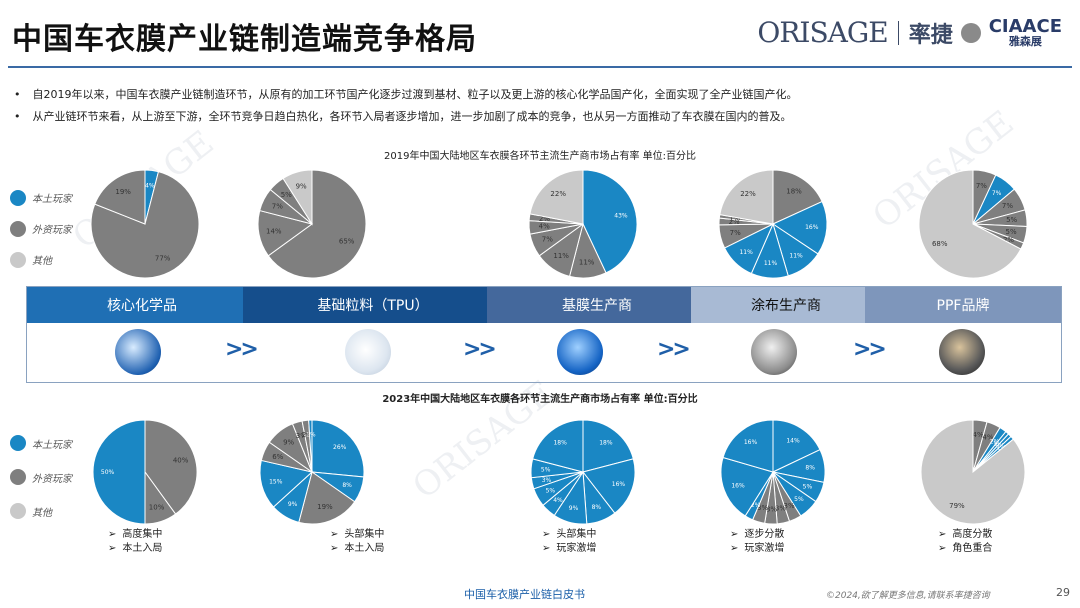  Describe the element at coordinates (357, 549) in the screenshot. I see `note-item: 本土入局` at that location.